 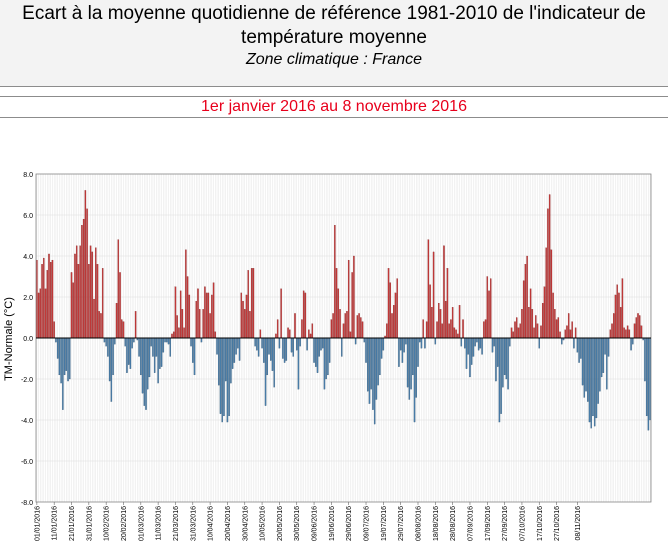 I want to click on x-tick-label: 28/08/2016, so click(x=453, y=523).